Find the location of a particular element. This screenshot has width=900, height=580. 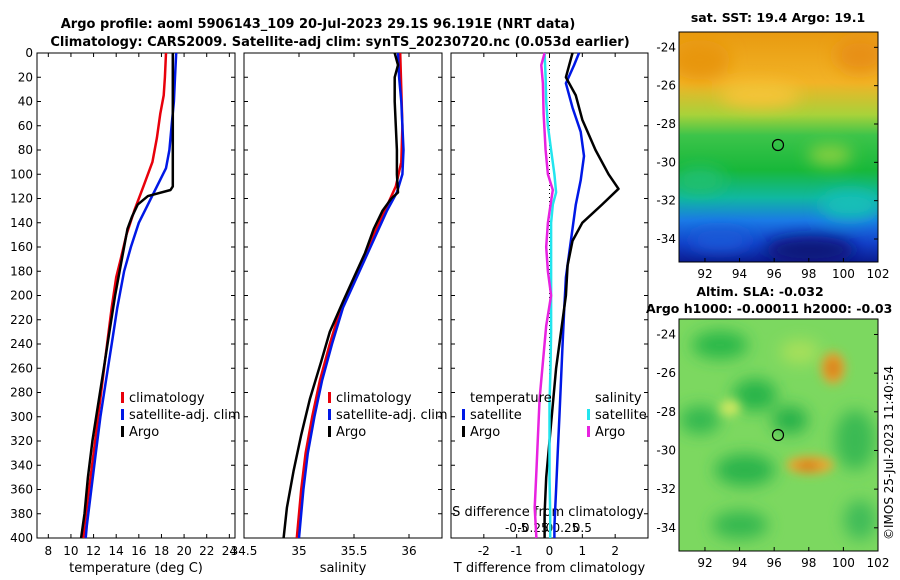

x-tick-label: 8 is located at coordinates (48, 551).